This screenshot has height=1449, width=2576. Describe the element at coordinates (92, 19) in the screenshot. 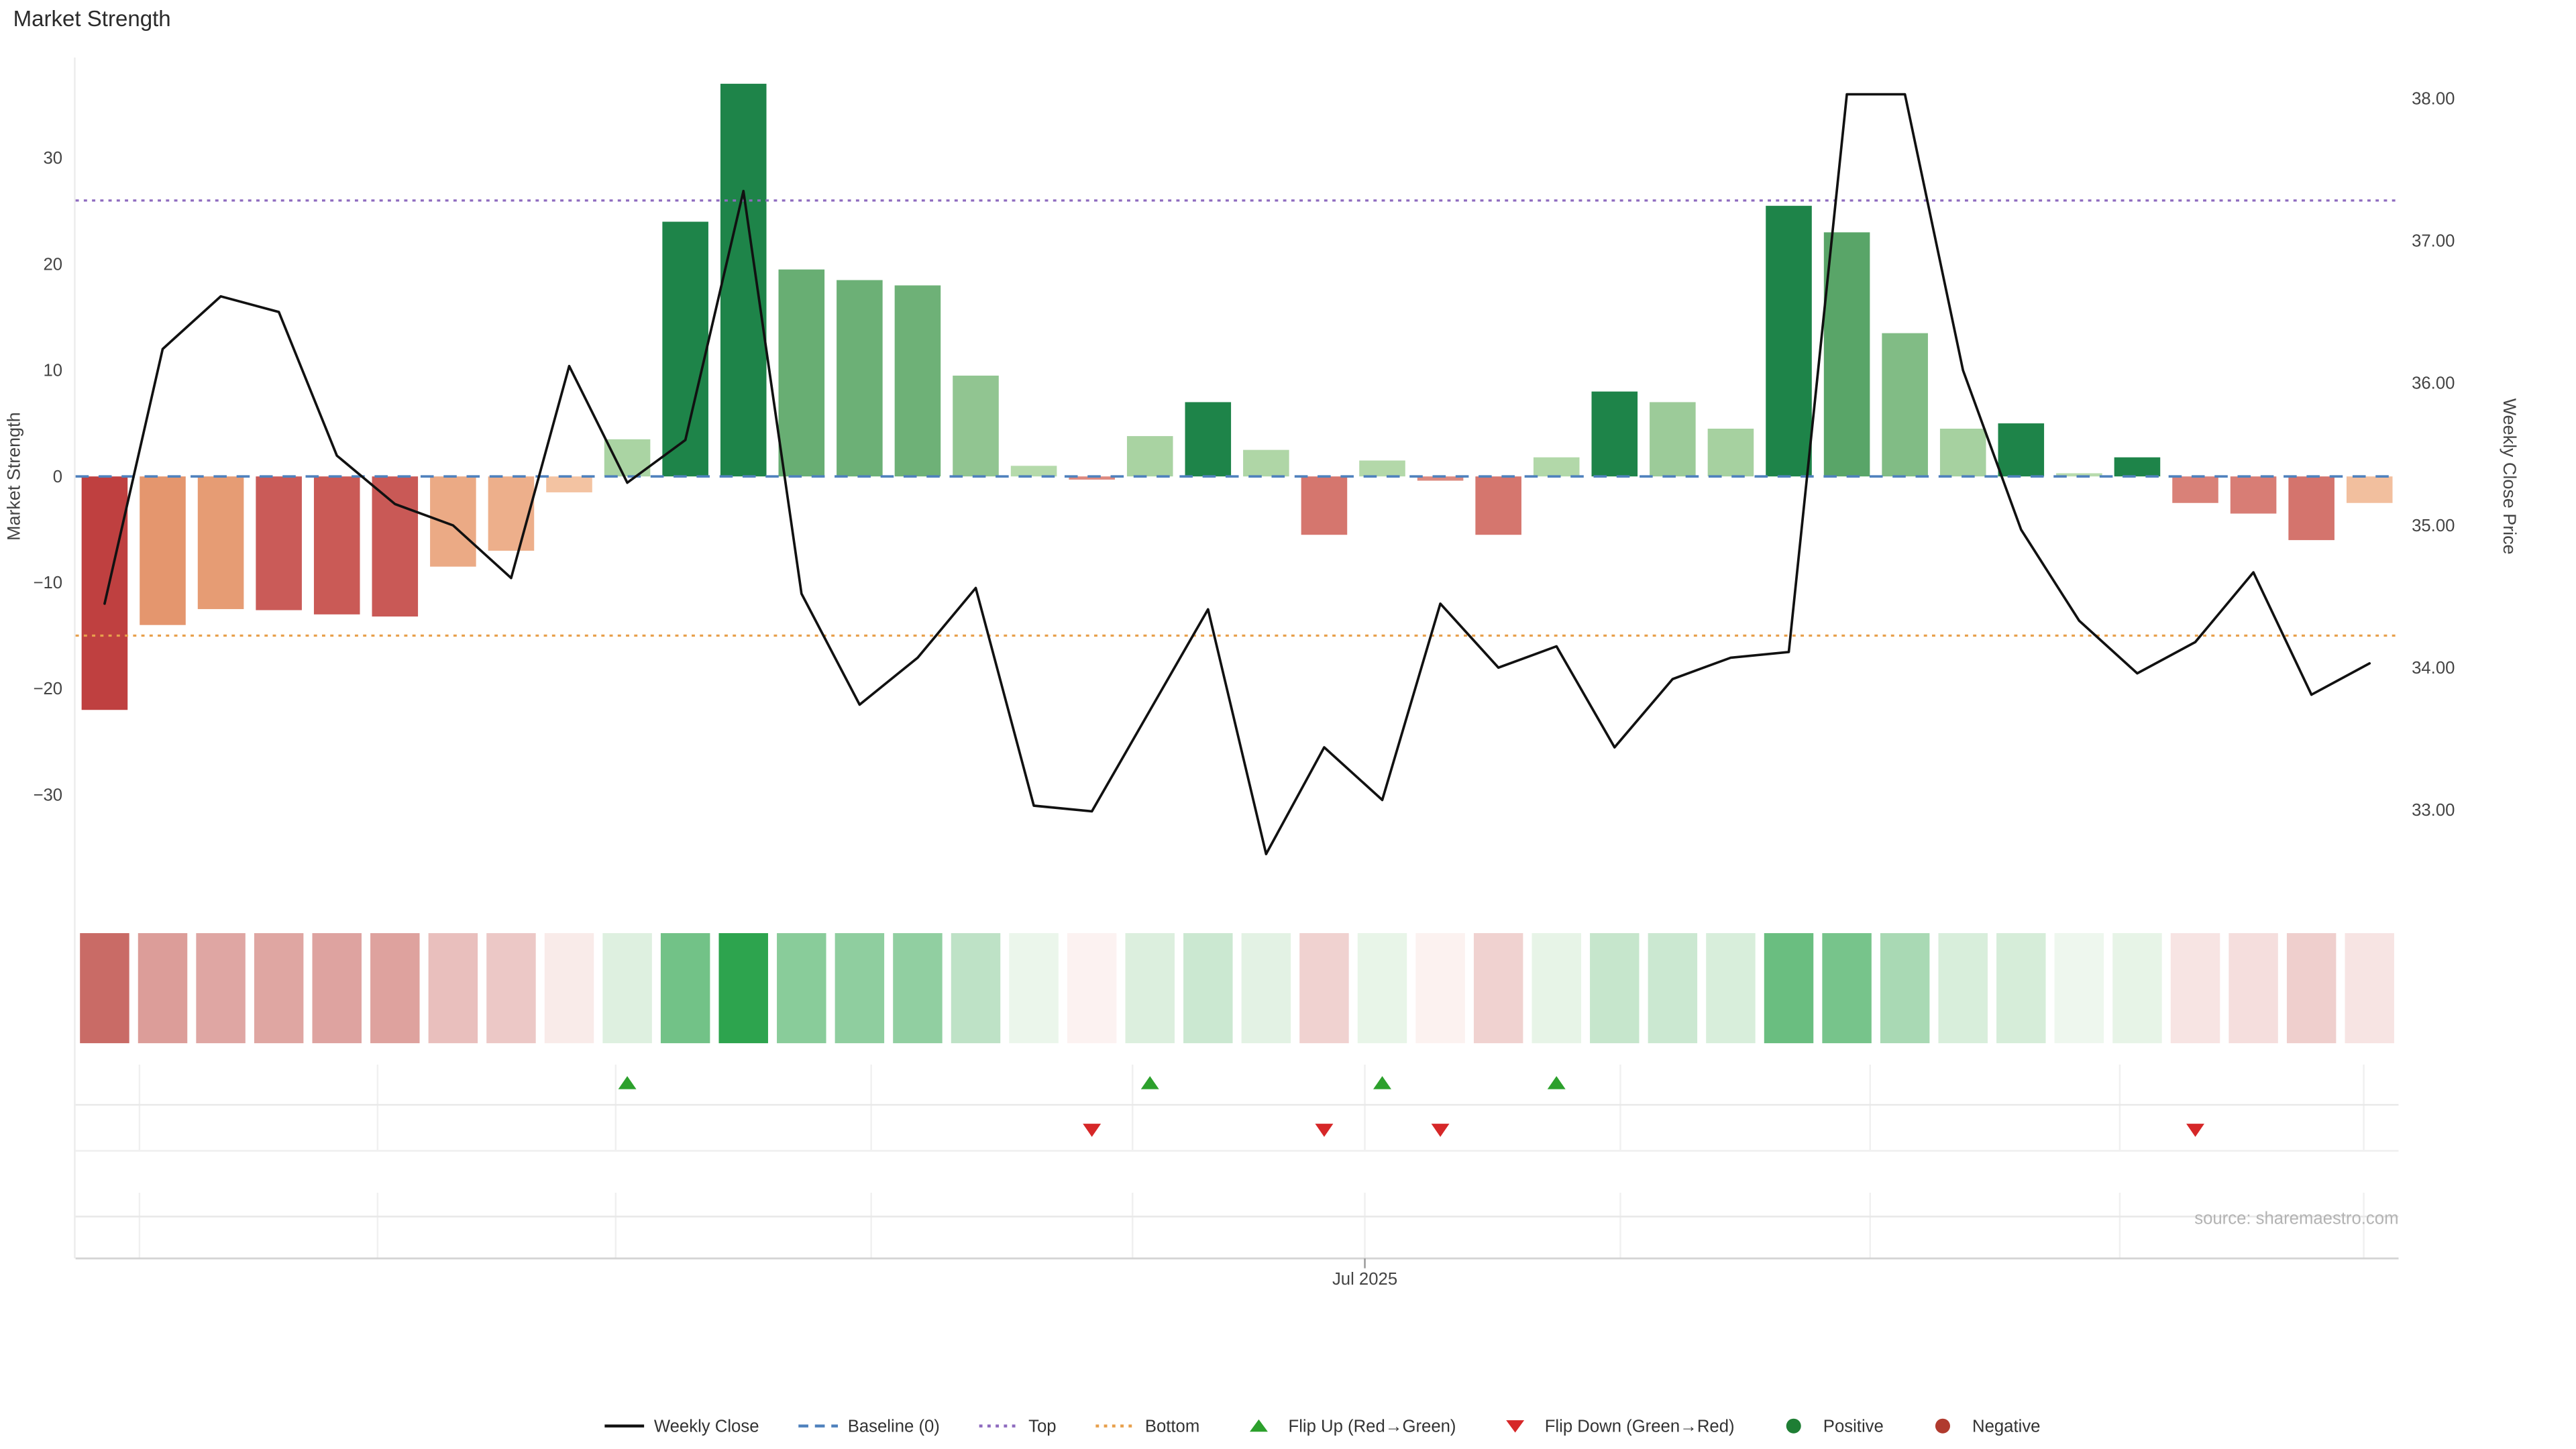

I see `page-title: Market Strength` at that location.